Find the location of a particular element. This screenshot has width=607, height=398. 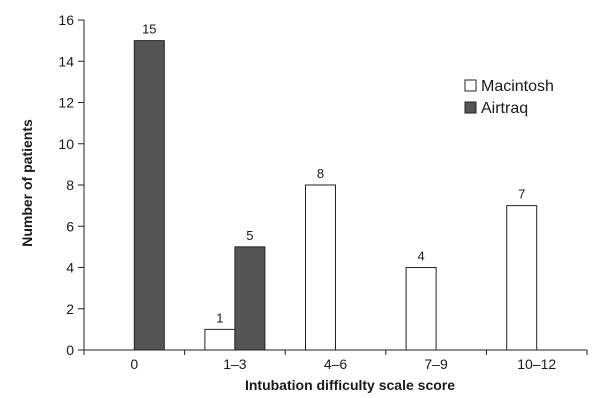

data-label-airtraq-1-3: 5 is located at coordinates (249, 235).